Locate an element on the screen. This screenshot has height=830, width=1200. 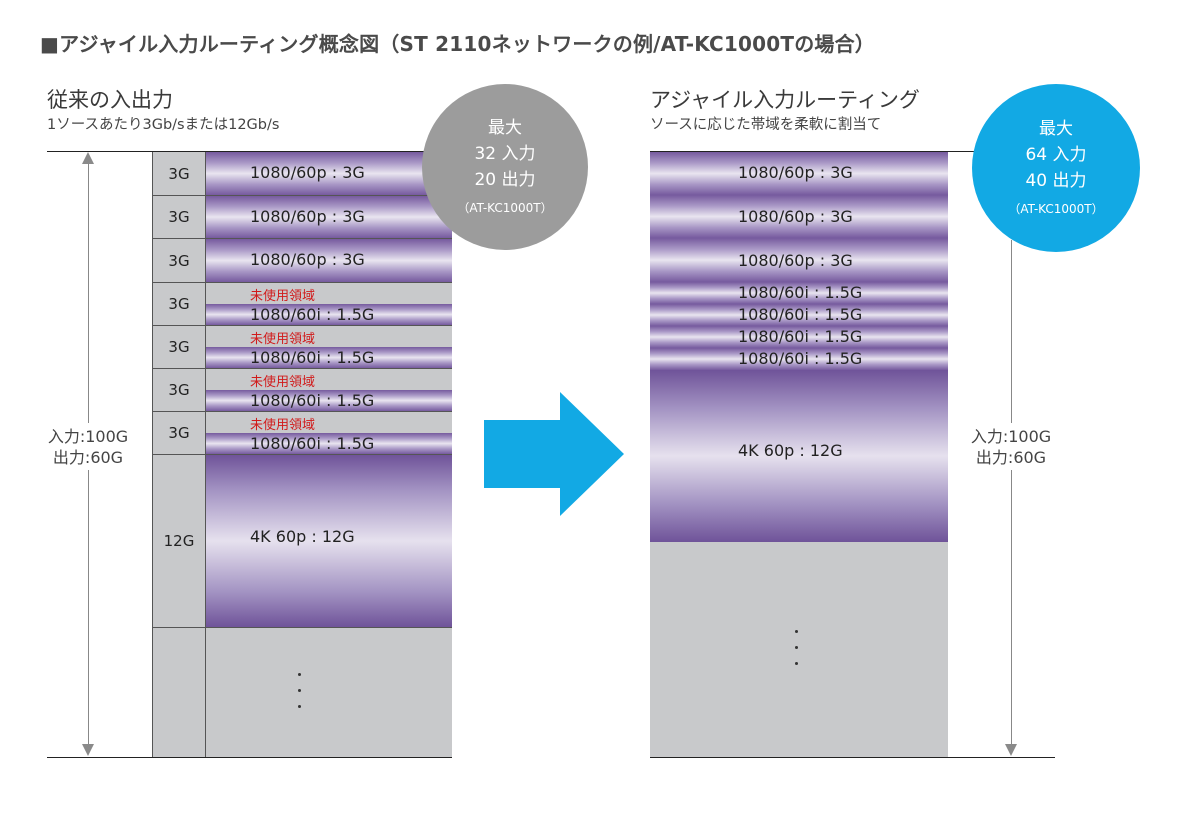
right-capacity: 入力:100G 出力:60G is located at coordinates (1011, 447).